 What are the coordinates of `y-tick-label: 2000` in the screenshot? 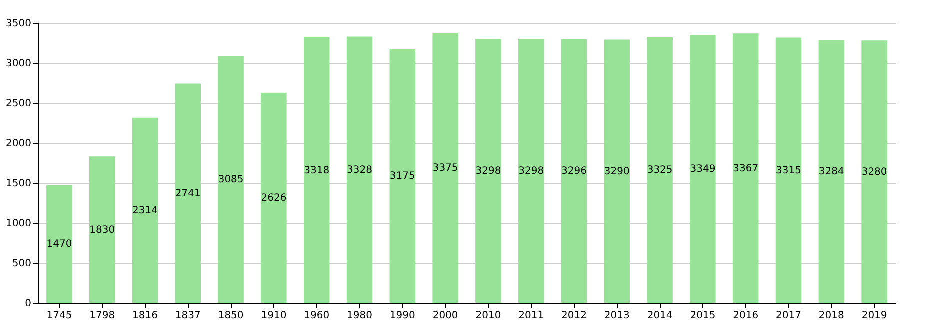 It's located at (19, 144).